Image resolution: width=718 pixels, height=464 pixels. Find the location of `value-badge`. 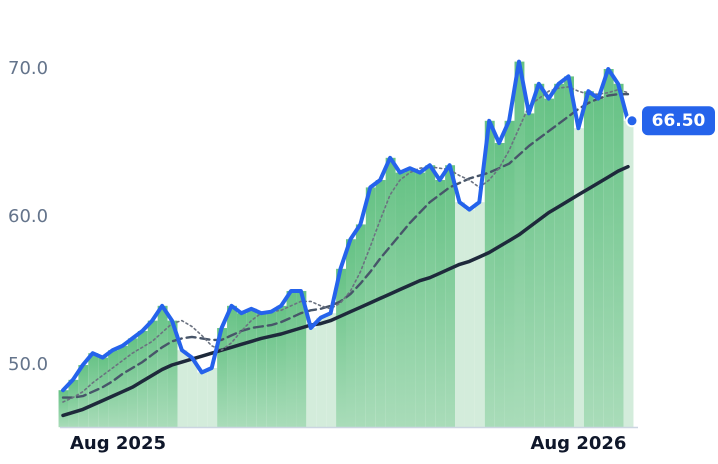

value-badge is located at coordinates (678, 121).